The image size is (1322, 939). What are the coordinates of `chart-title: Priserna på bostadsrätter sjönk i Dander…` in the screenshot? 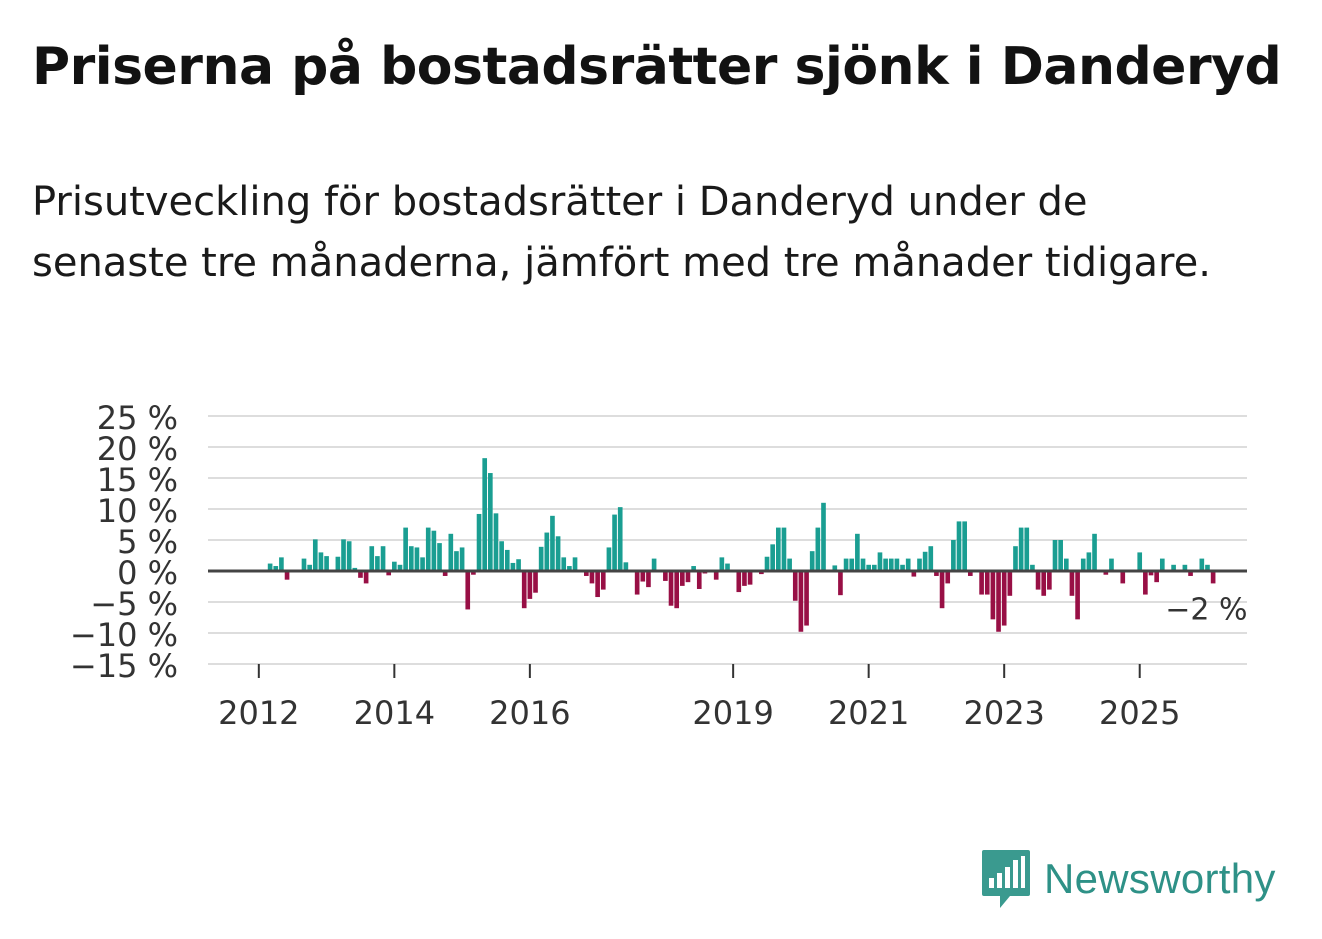 It's located at (657, 67).